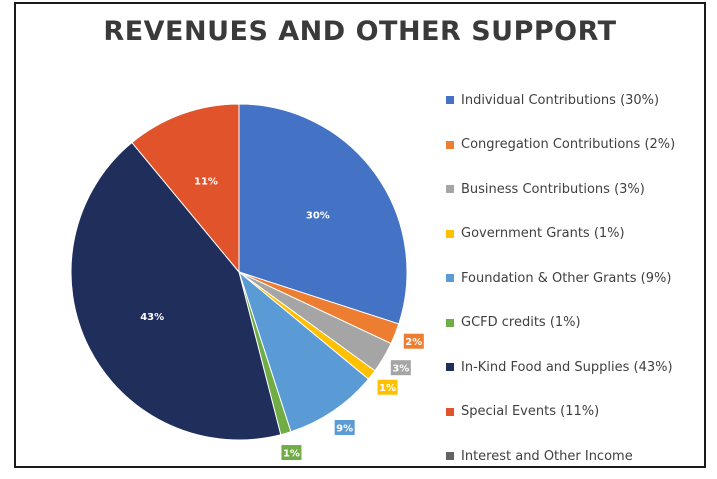 The image size is (717, 479). I want to click on svg-text: 2%, so click(413, 342).